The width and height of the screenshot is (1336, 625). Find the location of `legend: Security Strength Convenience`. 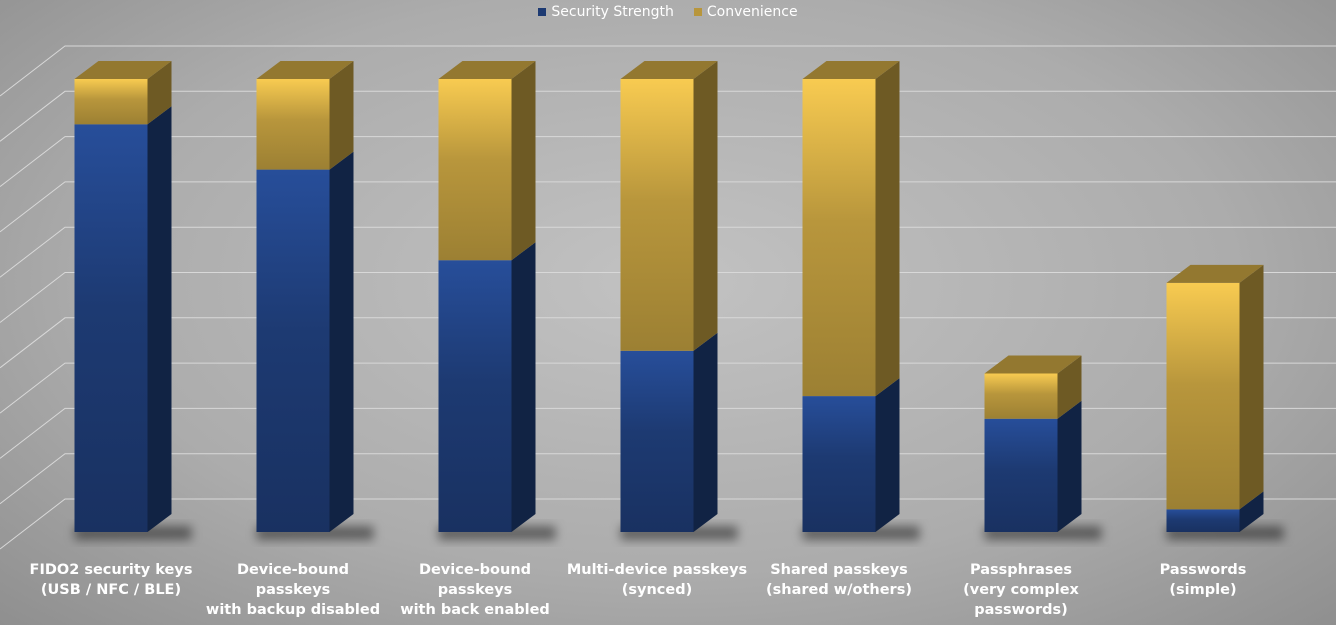

legend: Security Strength Convenience is located at coordinates (668, 12).